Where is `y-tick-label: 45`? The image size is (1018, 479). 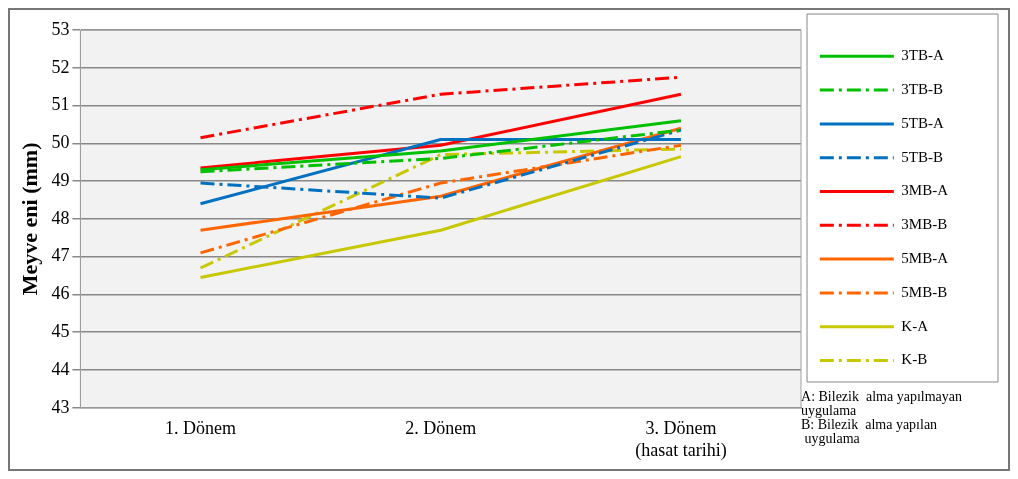 y-tick-label: 45 is located at coordinates (60, 330).